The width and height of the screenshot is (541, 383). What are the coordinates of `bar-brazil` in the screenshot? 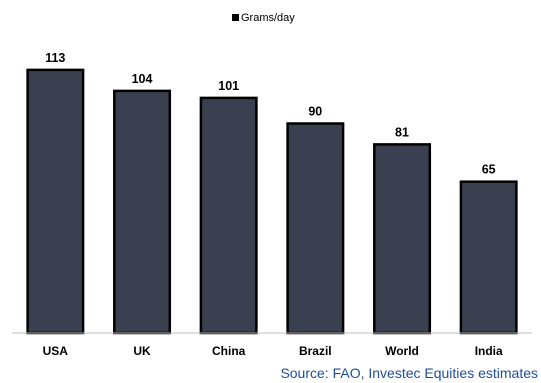 It's located at (315, 228).